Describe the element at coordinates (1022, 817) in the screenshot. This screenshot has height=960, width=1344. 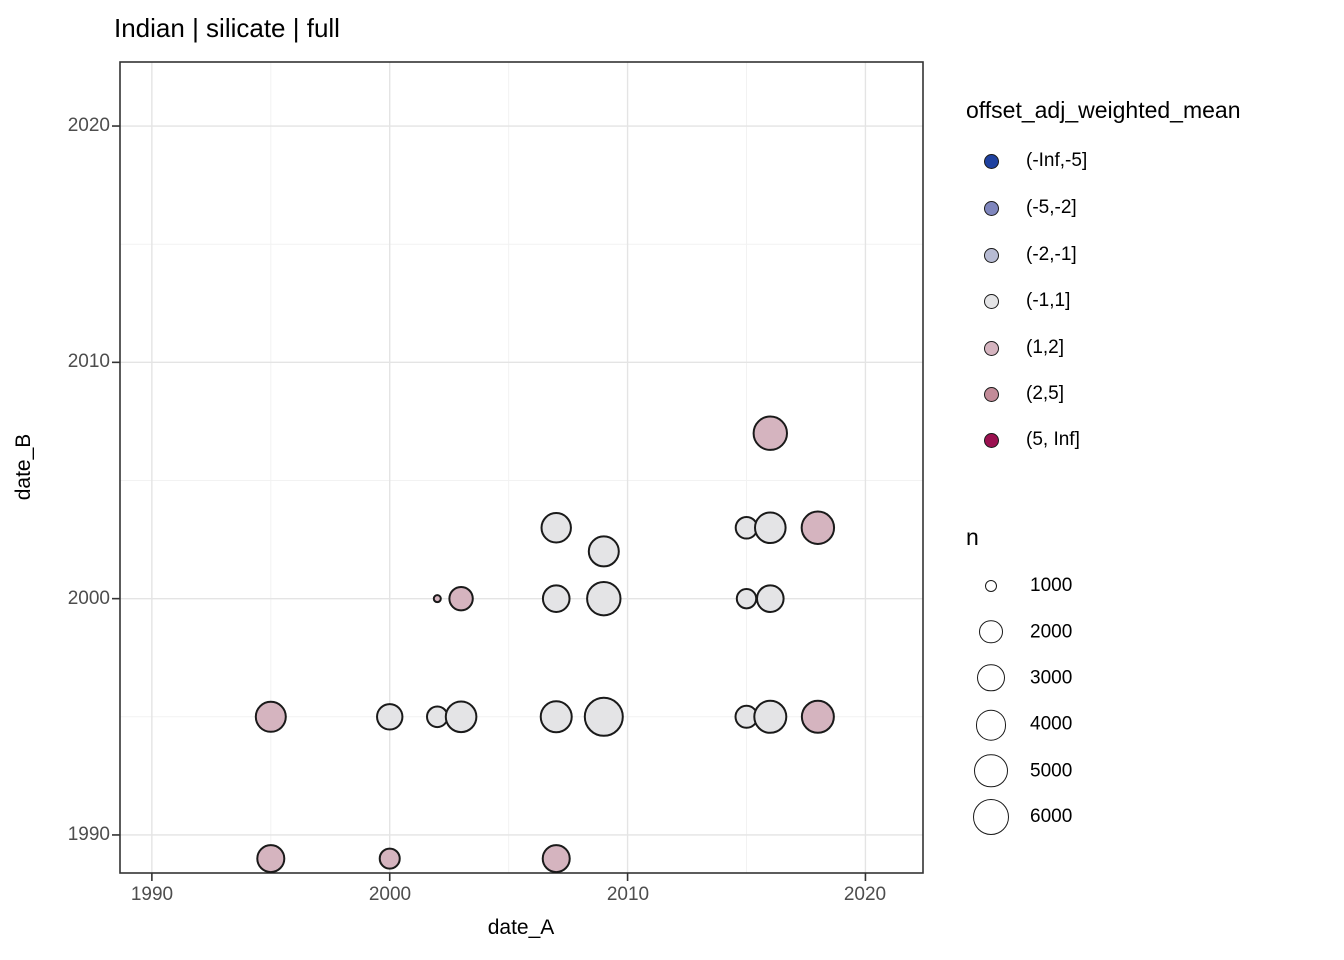
I see `size-legend-item: 6000` at that location.